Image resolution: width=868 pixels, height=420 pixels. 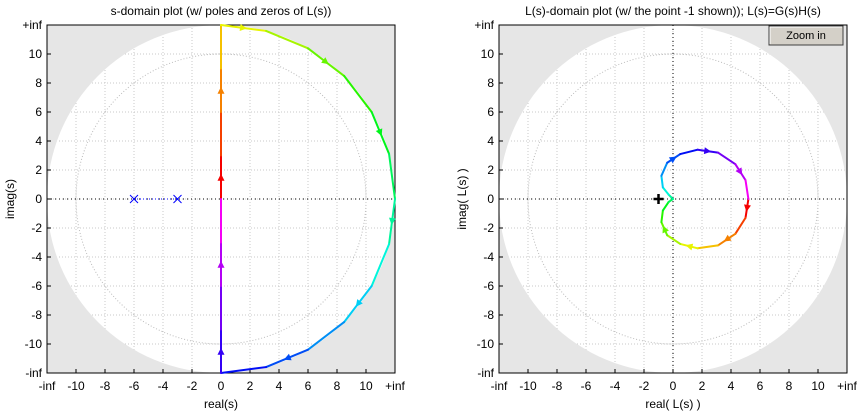 I want to click on x-axis-label: real( L(s) ), so click(x=672, y=404).